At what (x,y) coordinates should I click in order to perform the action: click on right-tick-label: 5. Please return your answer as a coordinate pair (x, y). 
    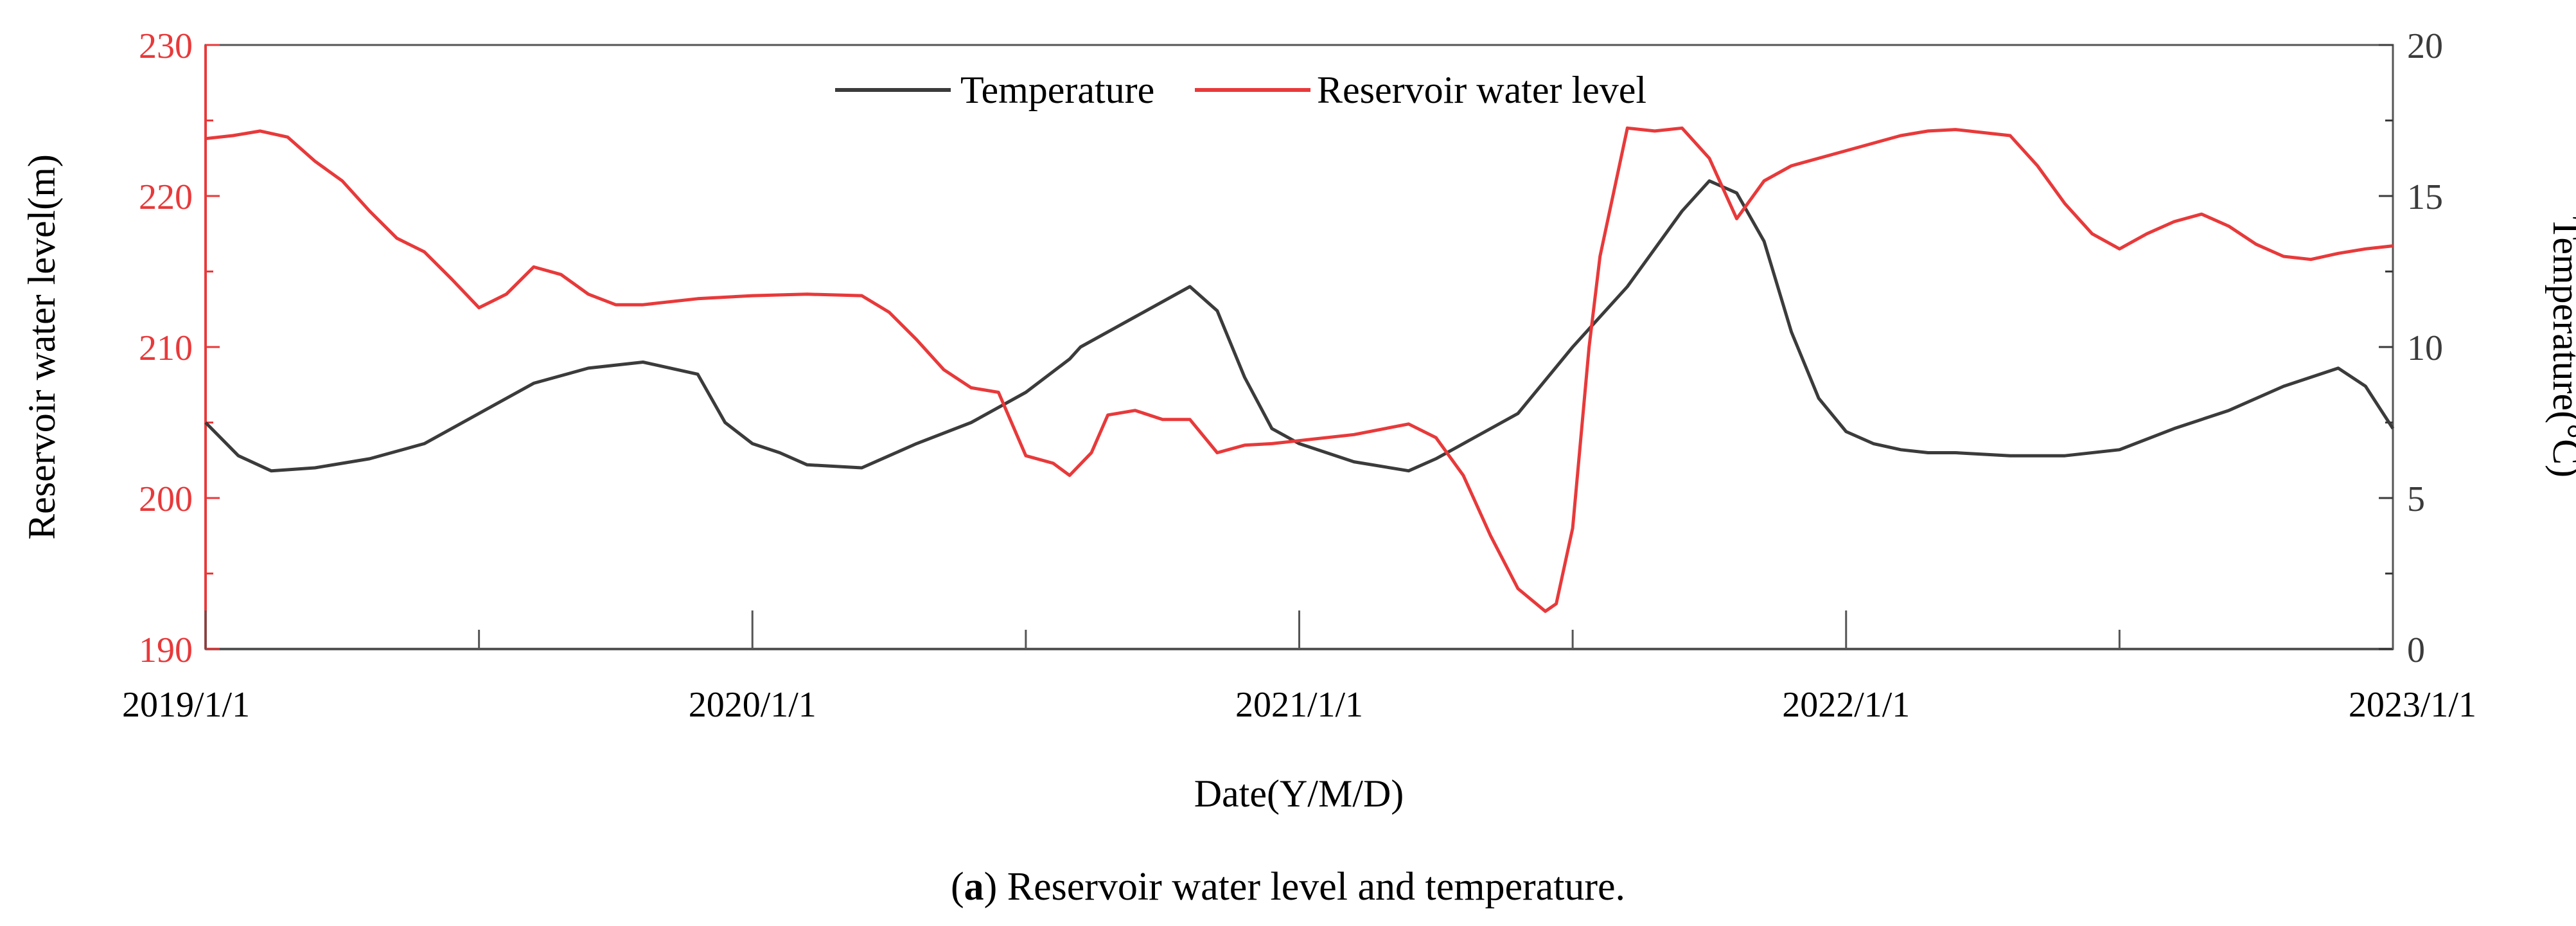
    Looking at the image, I should click on (2416, 499).